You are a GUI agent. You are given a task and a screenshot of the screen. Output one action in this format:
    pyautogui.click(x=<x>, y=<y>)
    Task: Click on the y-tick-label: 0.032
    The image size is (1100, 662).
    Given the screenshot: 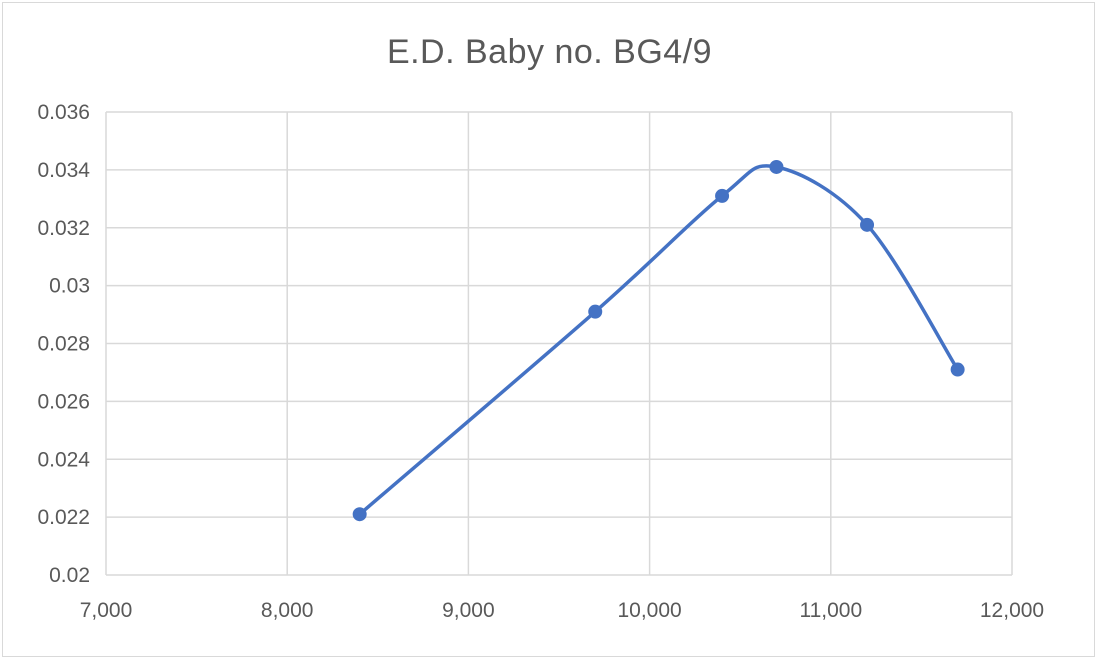 What is the action you would take?
    pyautogui.click(x=63, y=228)
    